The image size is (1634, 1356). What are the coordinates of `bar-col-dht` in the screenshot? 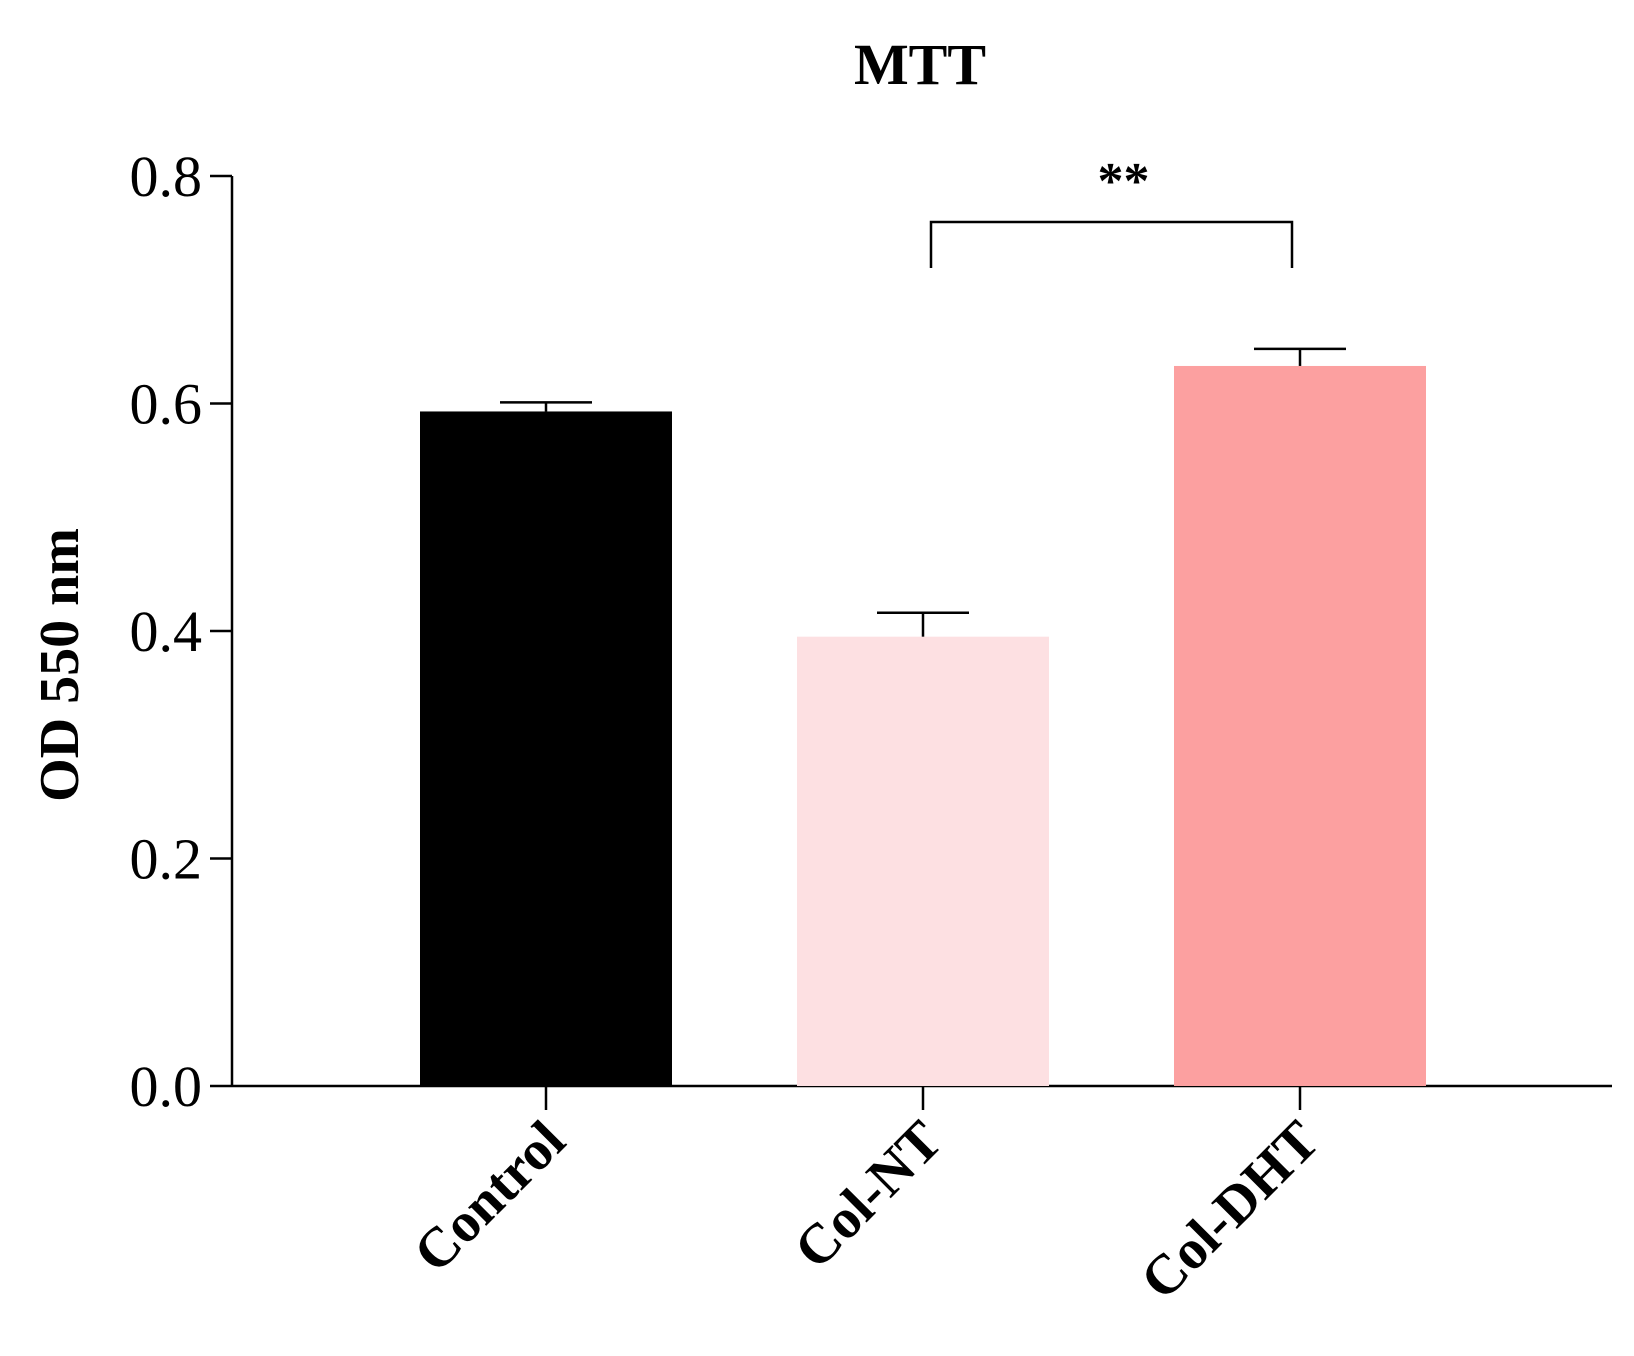 It's located at (1300, 725).